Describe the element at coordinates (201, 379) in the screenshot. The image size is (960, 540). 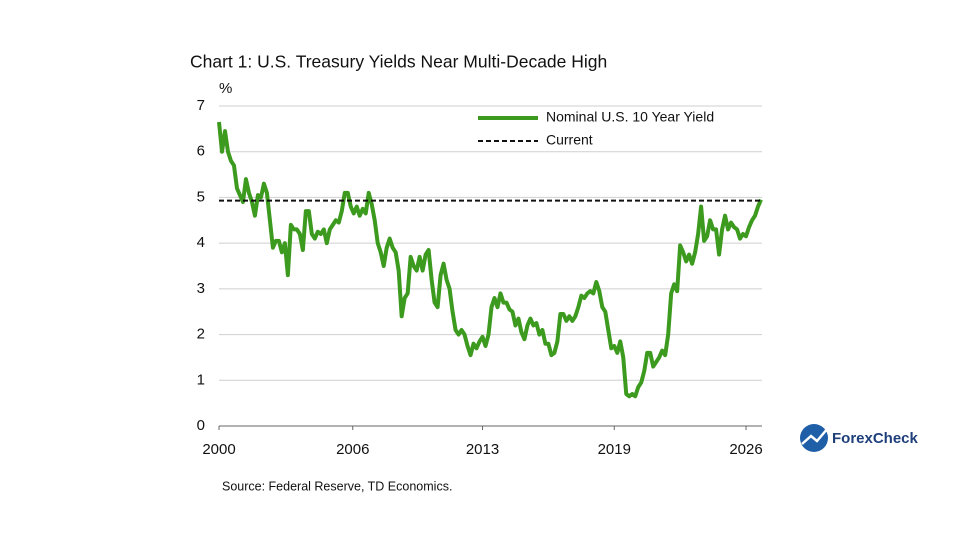
I see `y-tick-label: 1` at that location.